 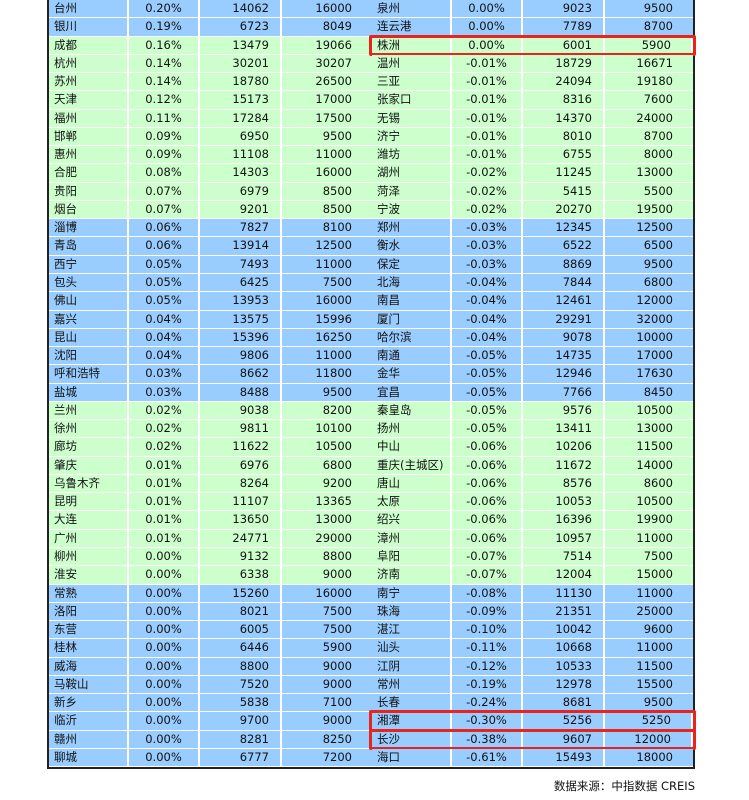 What do you see at coordinates (210, 411) in the screenshot?
I see `table-row: 兰州 0.02% 9038 8200` at bounding box center [210, 411].